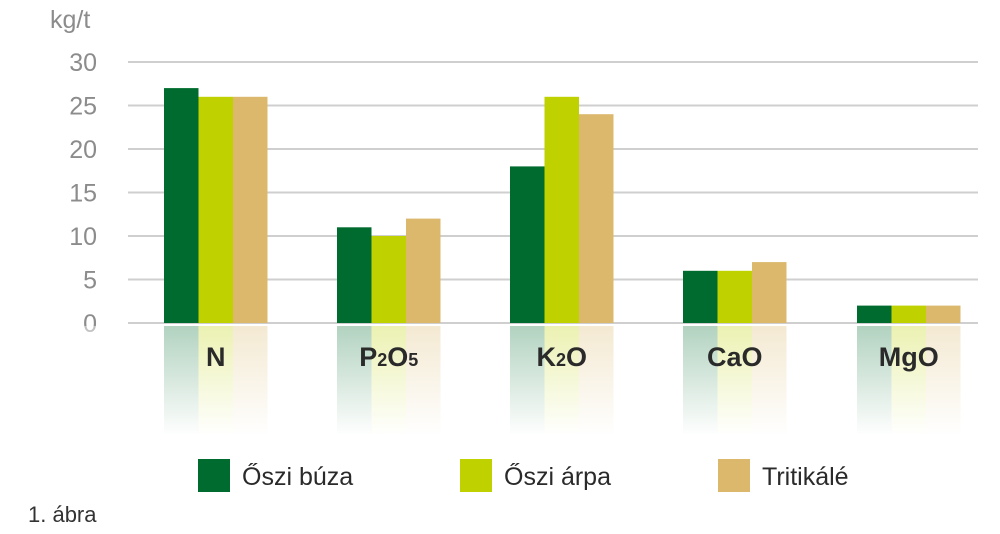 The image size is (1000, 534). Describe the element at coordinates (557, 476) in the screenshot. I see `legend-label: Őszi árpa` at that location.